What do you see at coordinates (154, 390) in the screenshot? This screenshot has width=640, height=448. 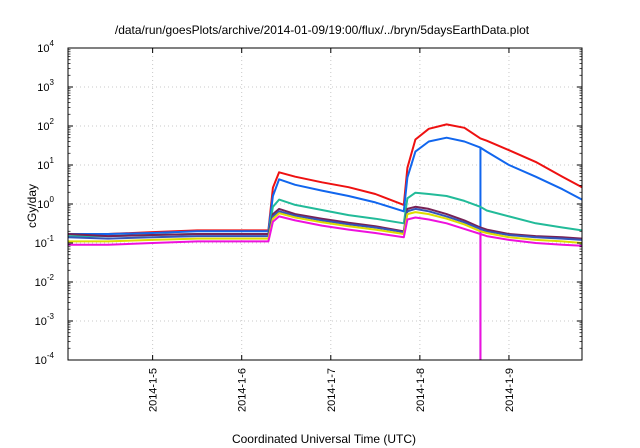 I see `x-tick-label: 2014-1-5` at bounding box center [154, 390].